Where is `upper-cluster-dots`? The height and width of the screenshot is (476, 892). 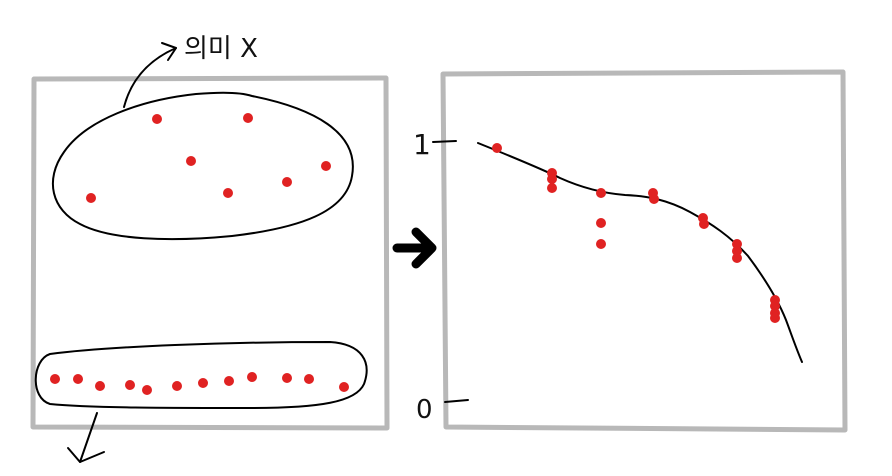
upper-cluster-dots is located at coordinates (208, 158).